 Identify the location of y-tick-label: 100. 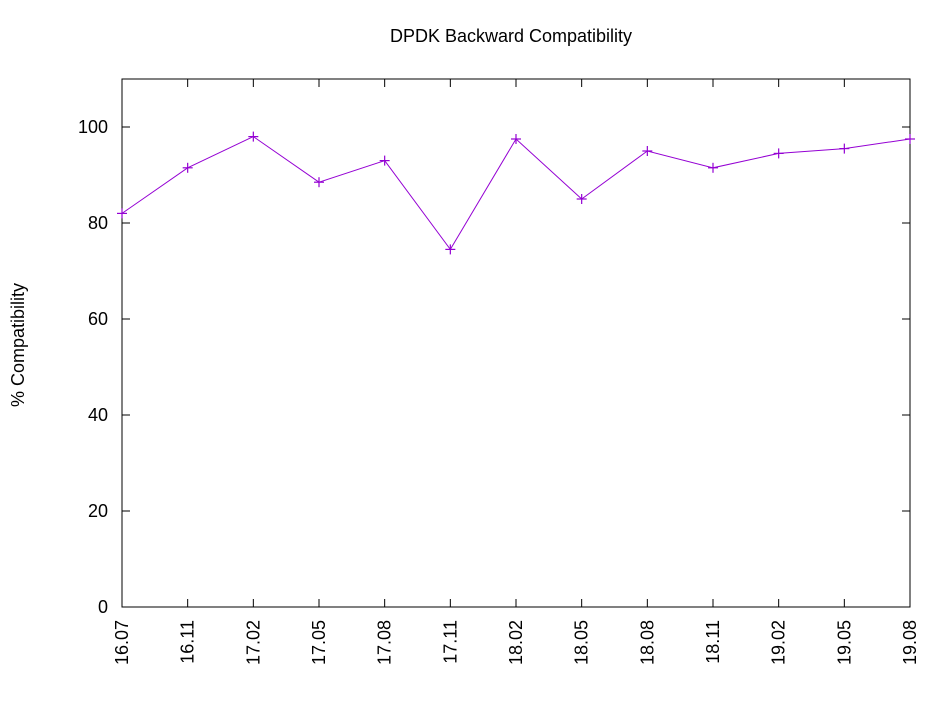
(93, 127).